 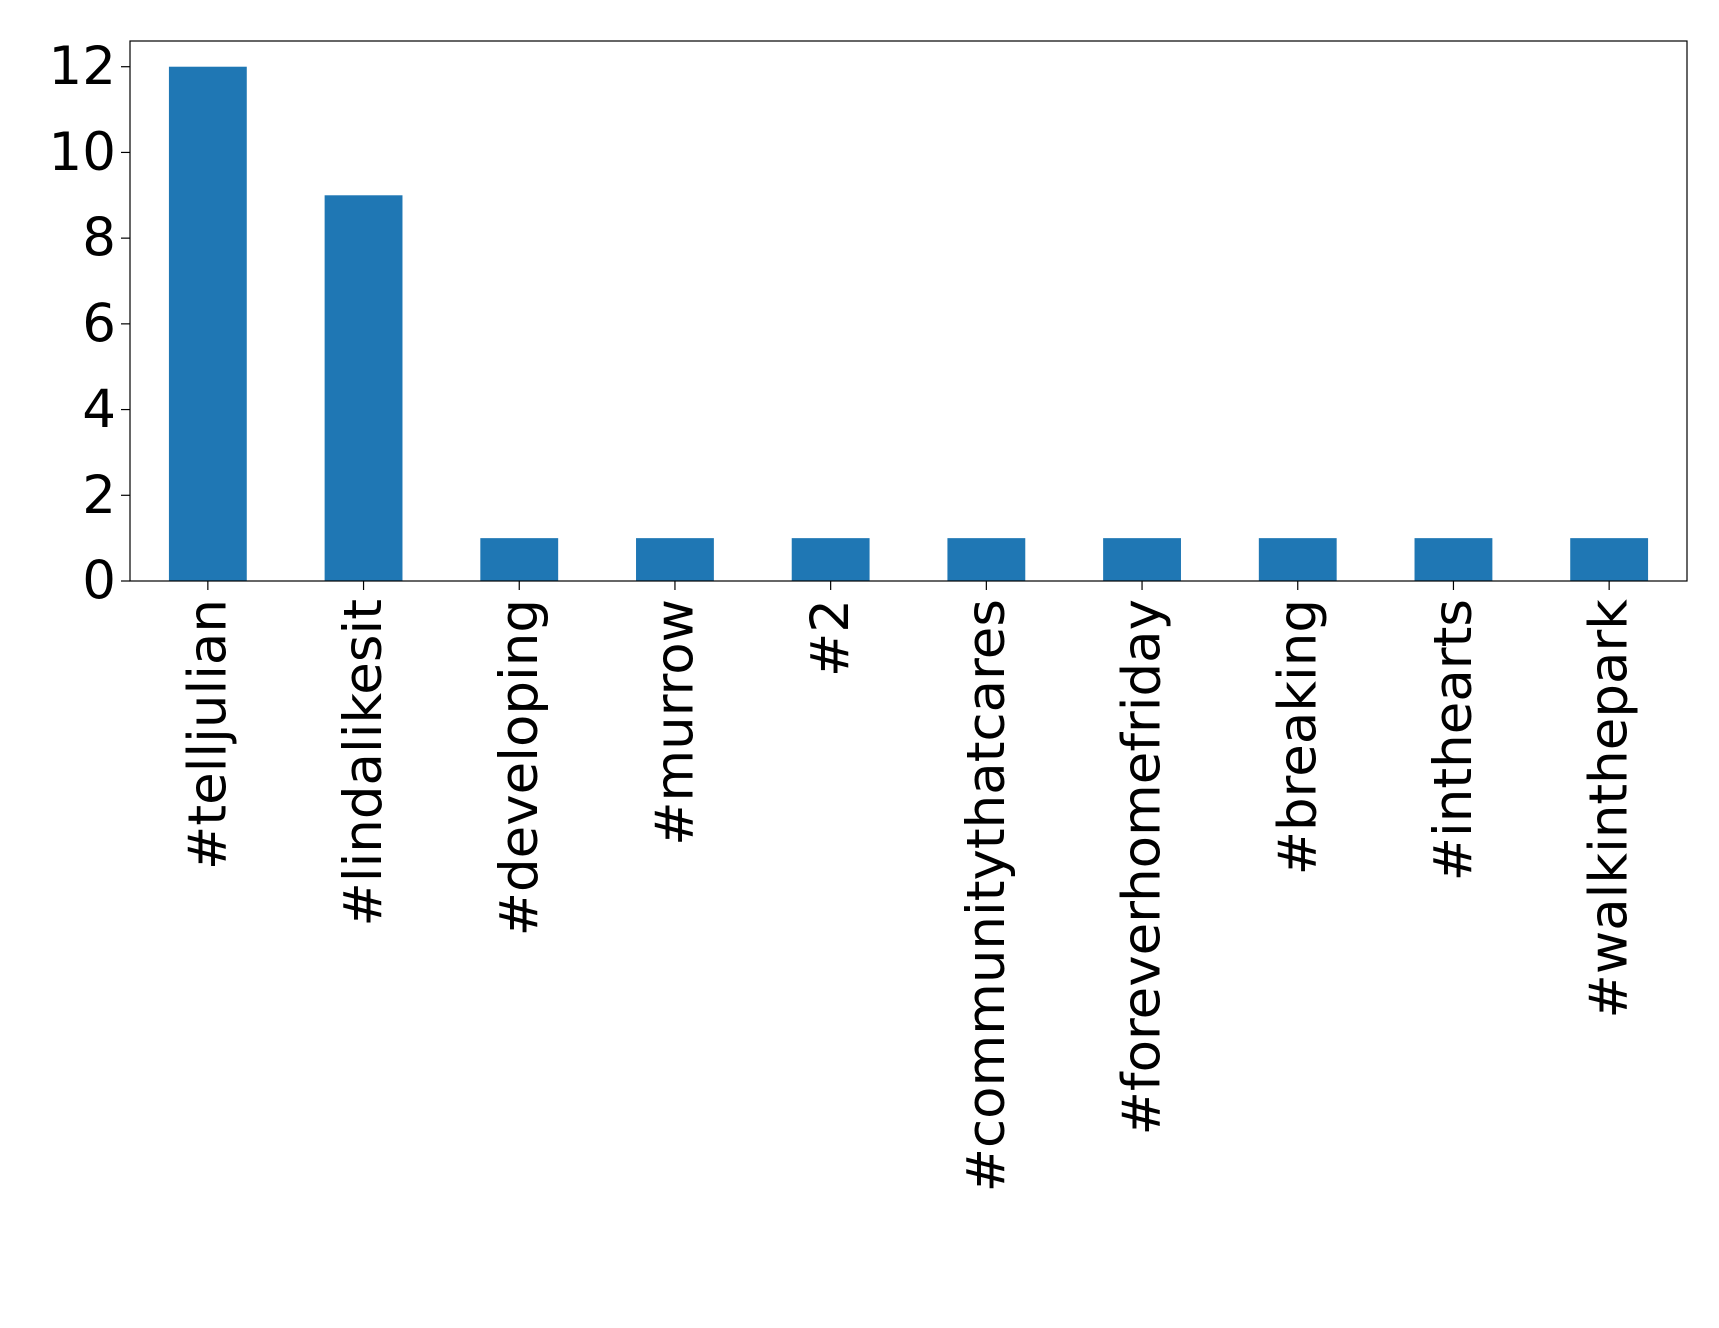 I want to click on x-tick-label: #2, so click(x=830, y=638).